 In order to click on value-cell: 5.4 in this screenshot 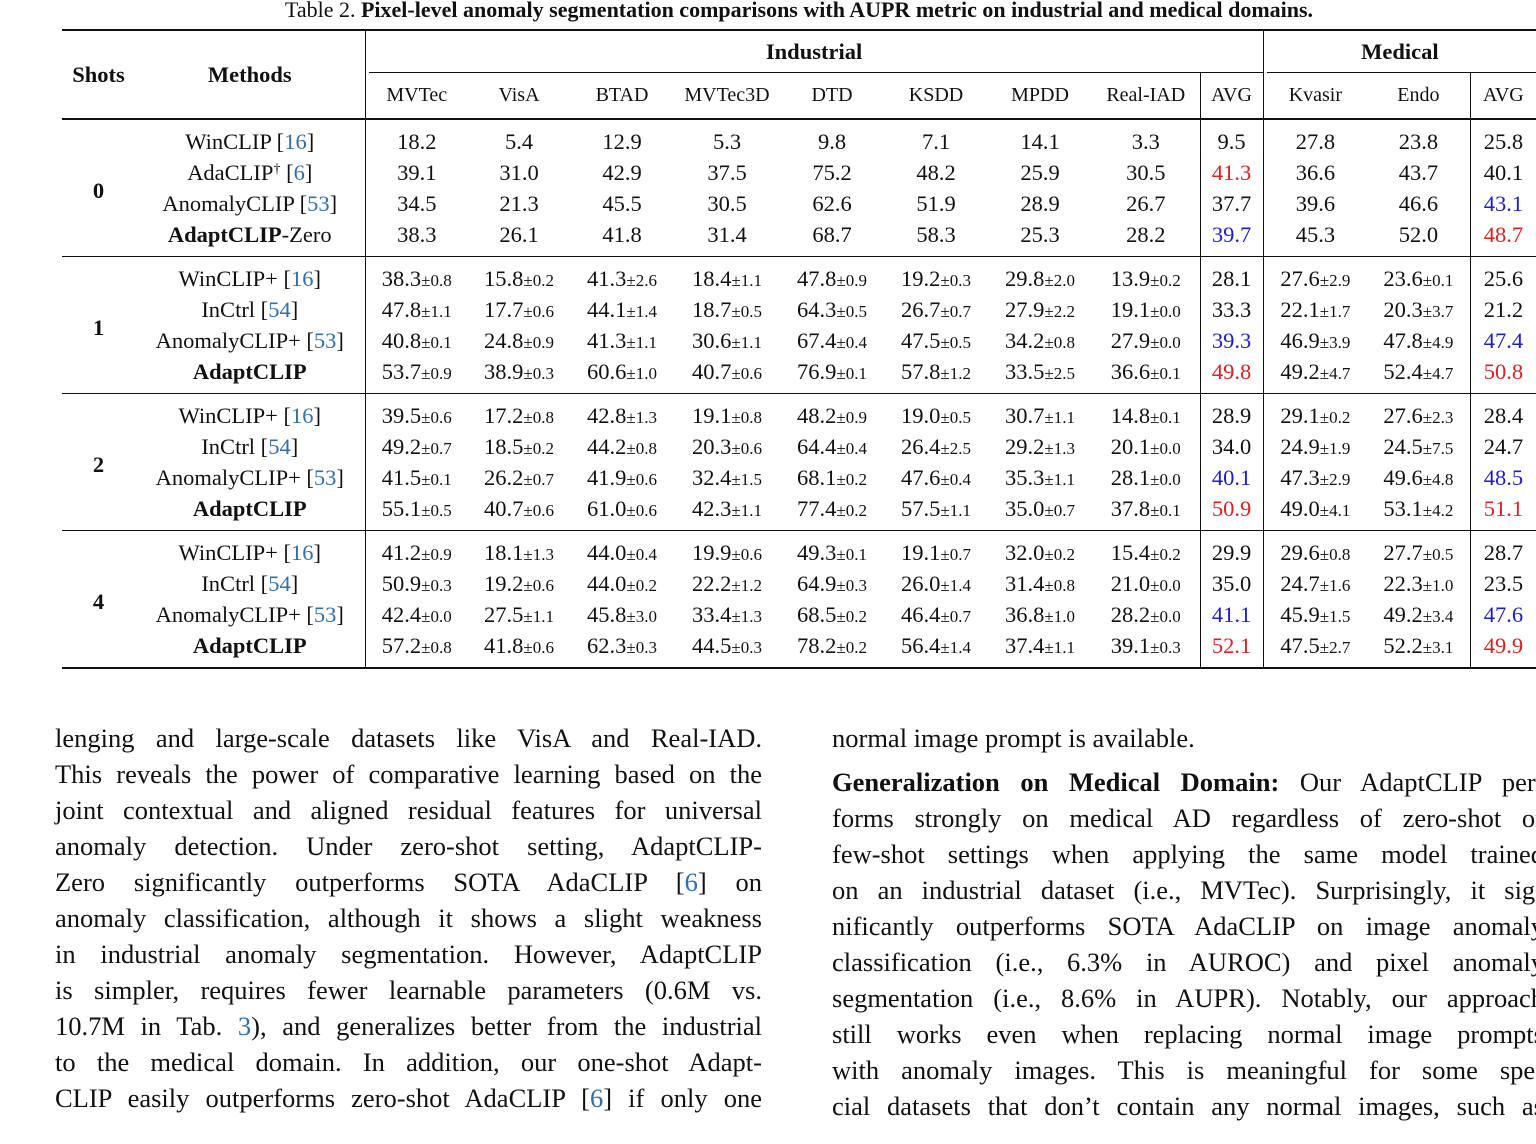, I will do `click(519, 138)`.